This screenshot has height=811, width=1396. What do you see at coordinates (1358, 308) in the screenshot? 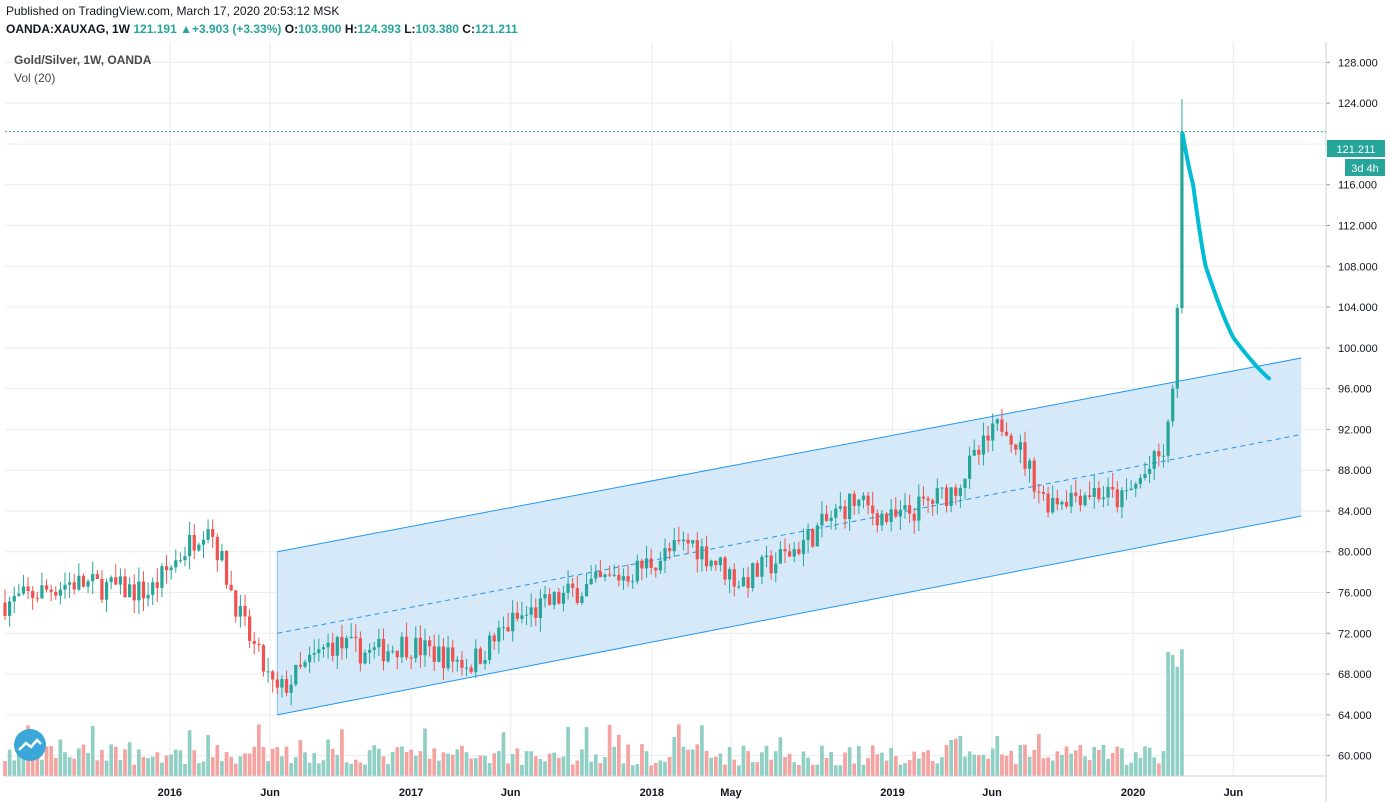
I see `y-tick-label: 104.000` at bounding box center [1358, 308].